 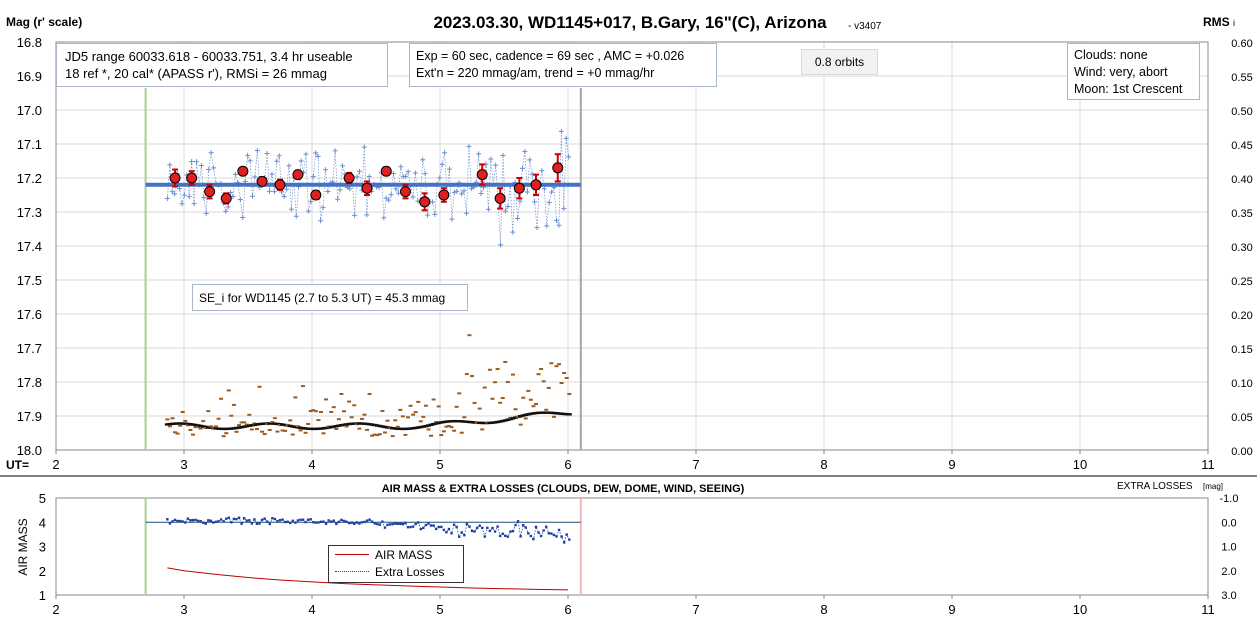 I want to click on lower-y-ticks-right: -1.0 0.0 1.0 2.0 3.0, so click(x=1229, y=547).